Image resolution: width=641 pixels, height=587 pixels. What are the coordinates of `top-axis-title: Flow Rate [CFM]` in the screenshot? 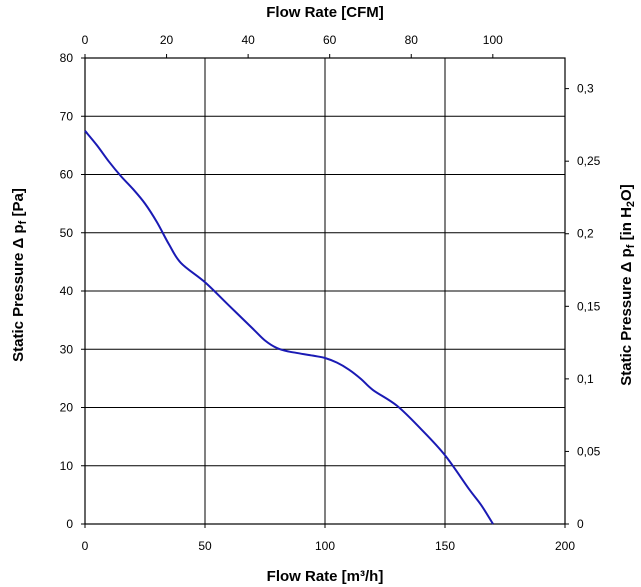 It's located at (325, 12).